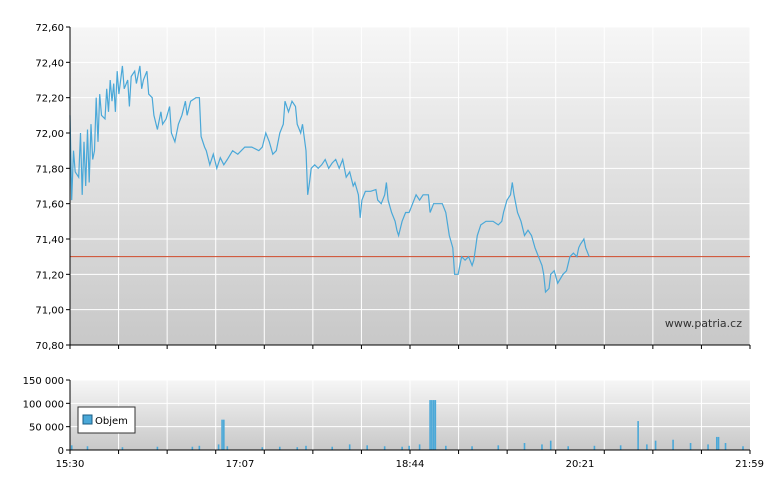 This screenshot has height=494, width=780. What do you see at coordinates (49, 28) in the screenshot?
I see `price-y-tick-label: 72,60` at bounding box center [49, 28].